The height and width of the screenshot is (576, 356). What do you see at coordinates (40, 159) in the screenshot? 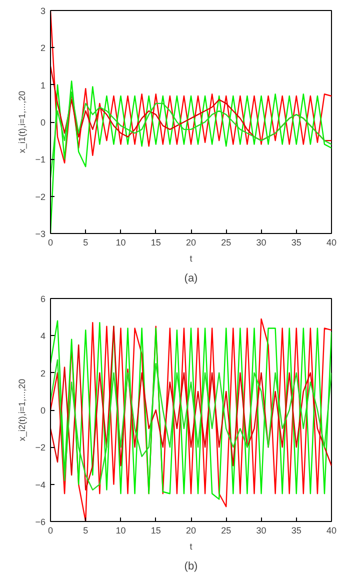
I see `y-tick-label: −1` at bounding box center [40, 159].